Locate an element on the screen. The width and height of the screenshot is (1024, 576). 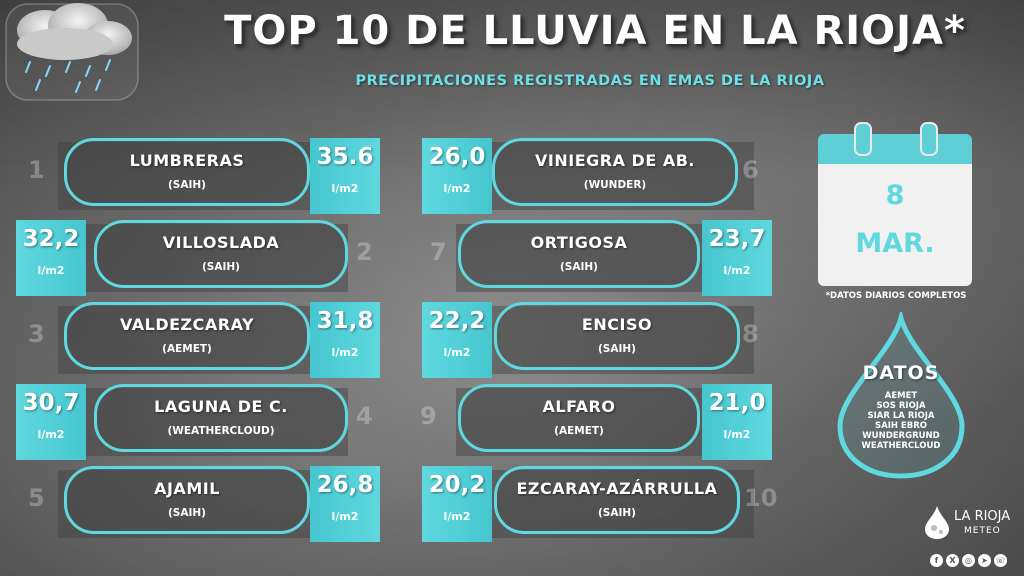
station-rank: 9 is located at coordinates (428, 416).